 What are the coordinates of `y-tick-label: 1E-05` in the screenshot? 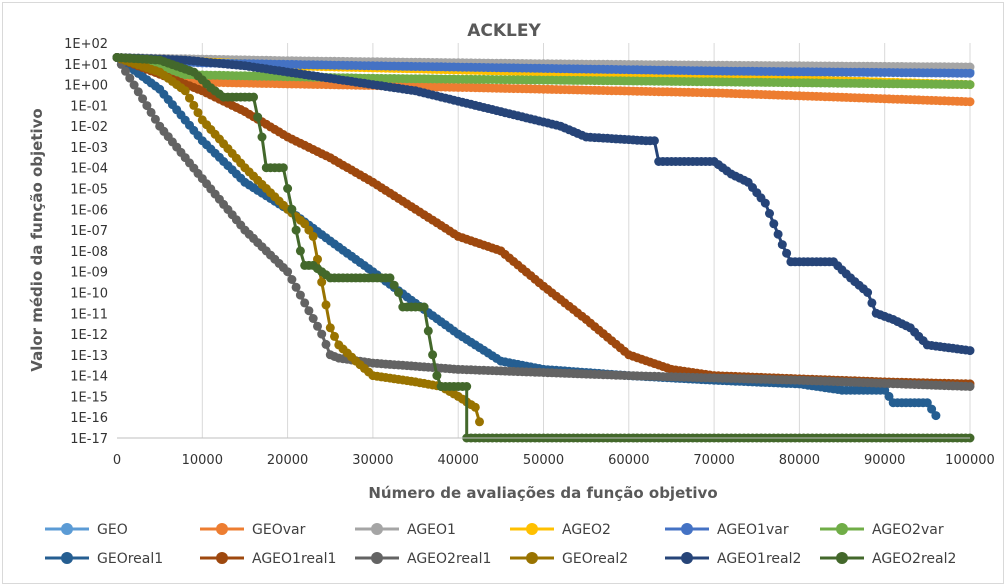 It's located at (89, 190).